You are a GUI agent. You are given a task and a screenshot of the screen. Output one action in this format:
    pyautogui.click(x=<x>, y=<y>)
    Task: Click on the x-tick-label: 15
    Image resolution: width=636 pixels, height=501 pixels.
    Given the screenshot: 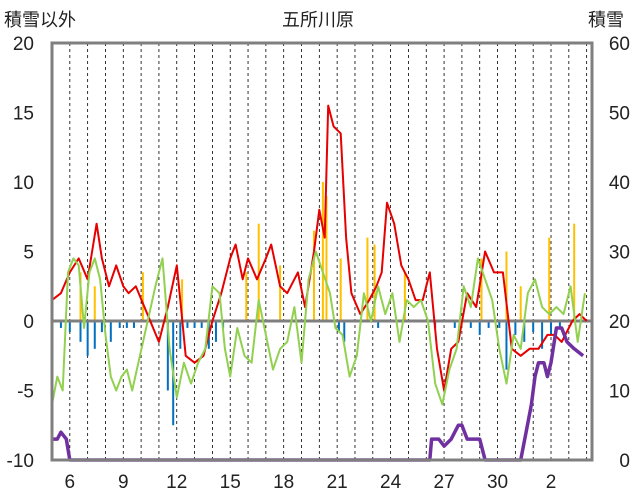 What is the action you would take?
    pyautogui.click(x=230, y=482)
    